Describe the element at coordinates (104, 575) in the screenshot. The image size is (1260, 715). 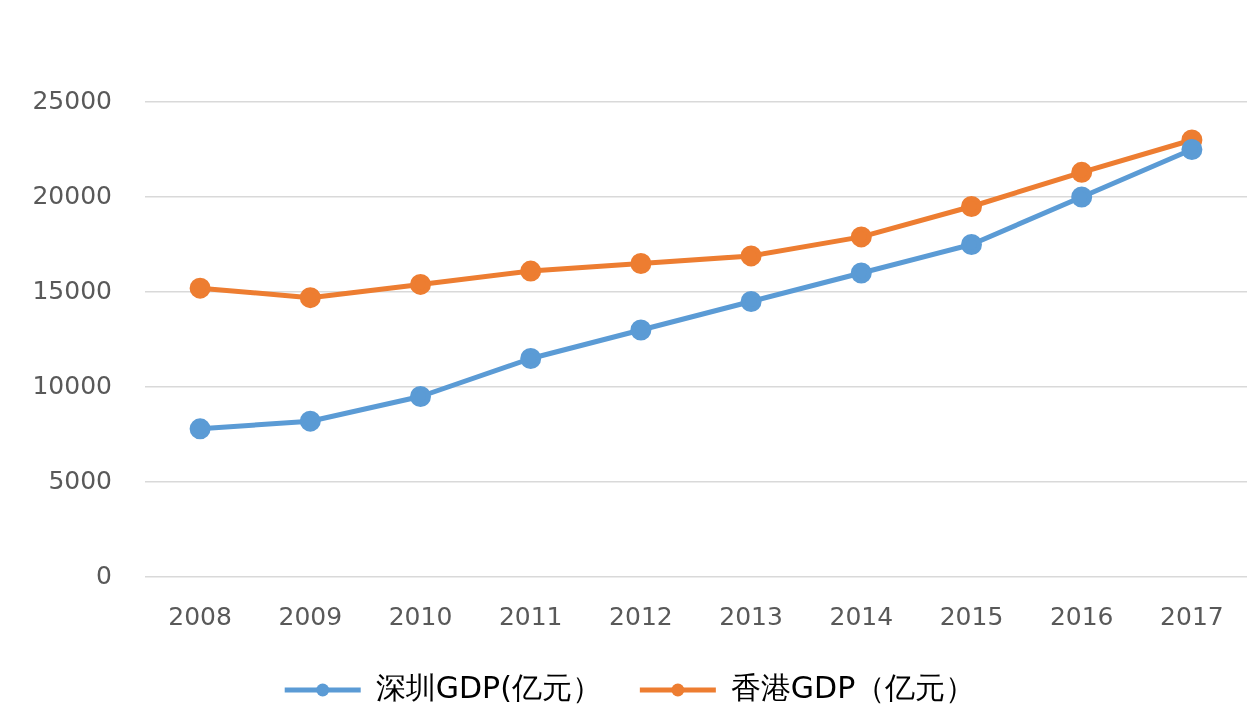
I see `y-tick-label: 0` at that location.